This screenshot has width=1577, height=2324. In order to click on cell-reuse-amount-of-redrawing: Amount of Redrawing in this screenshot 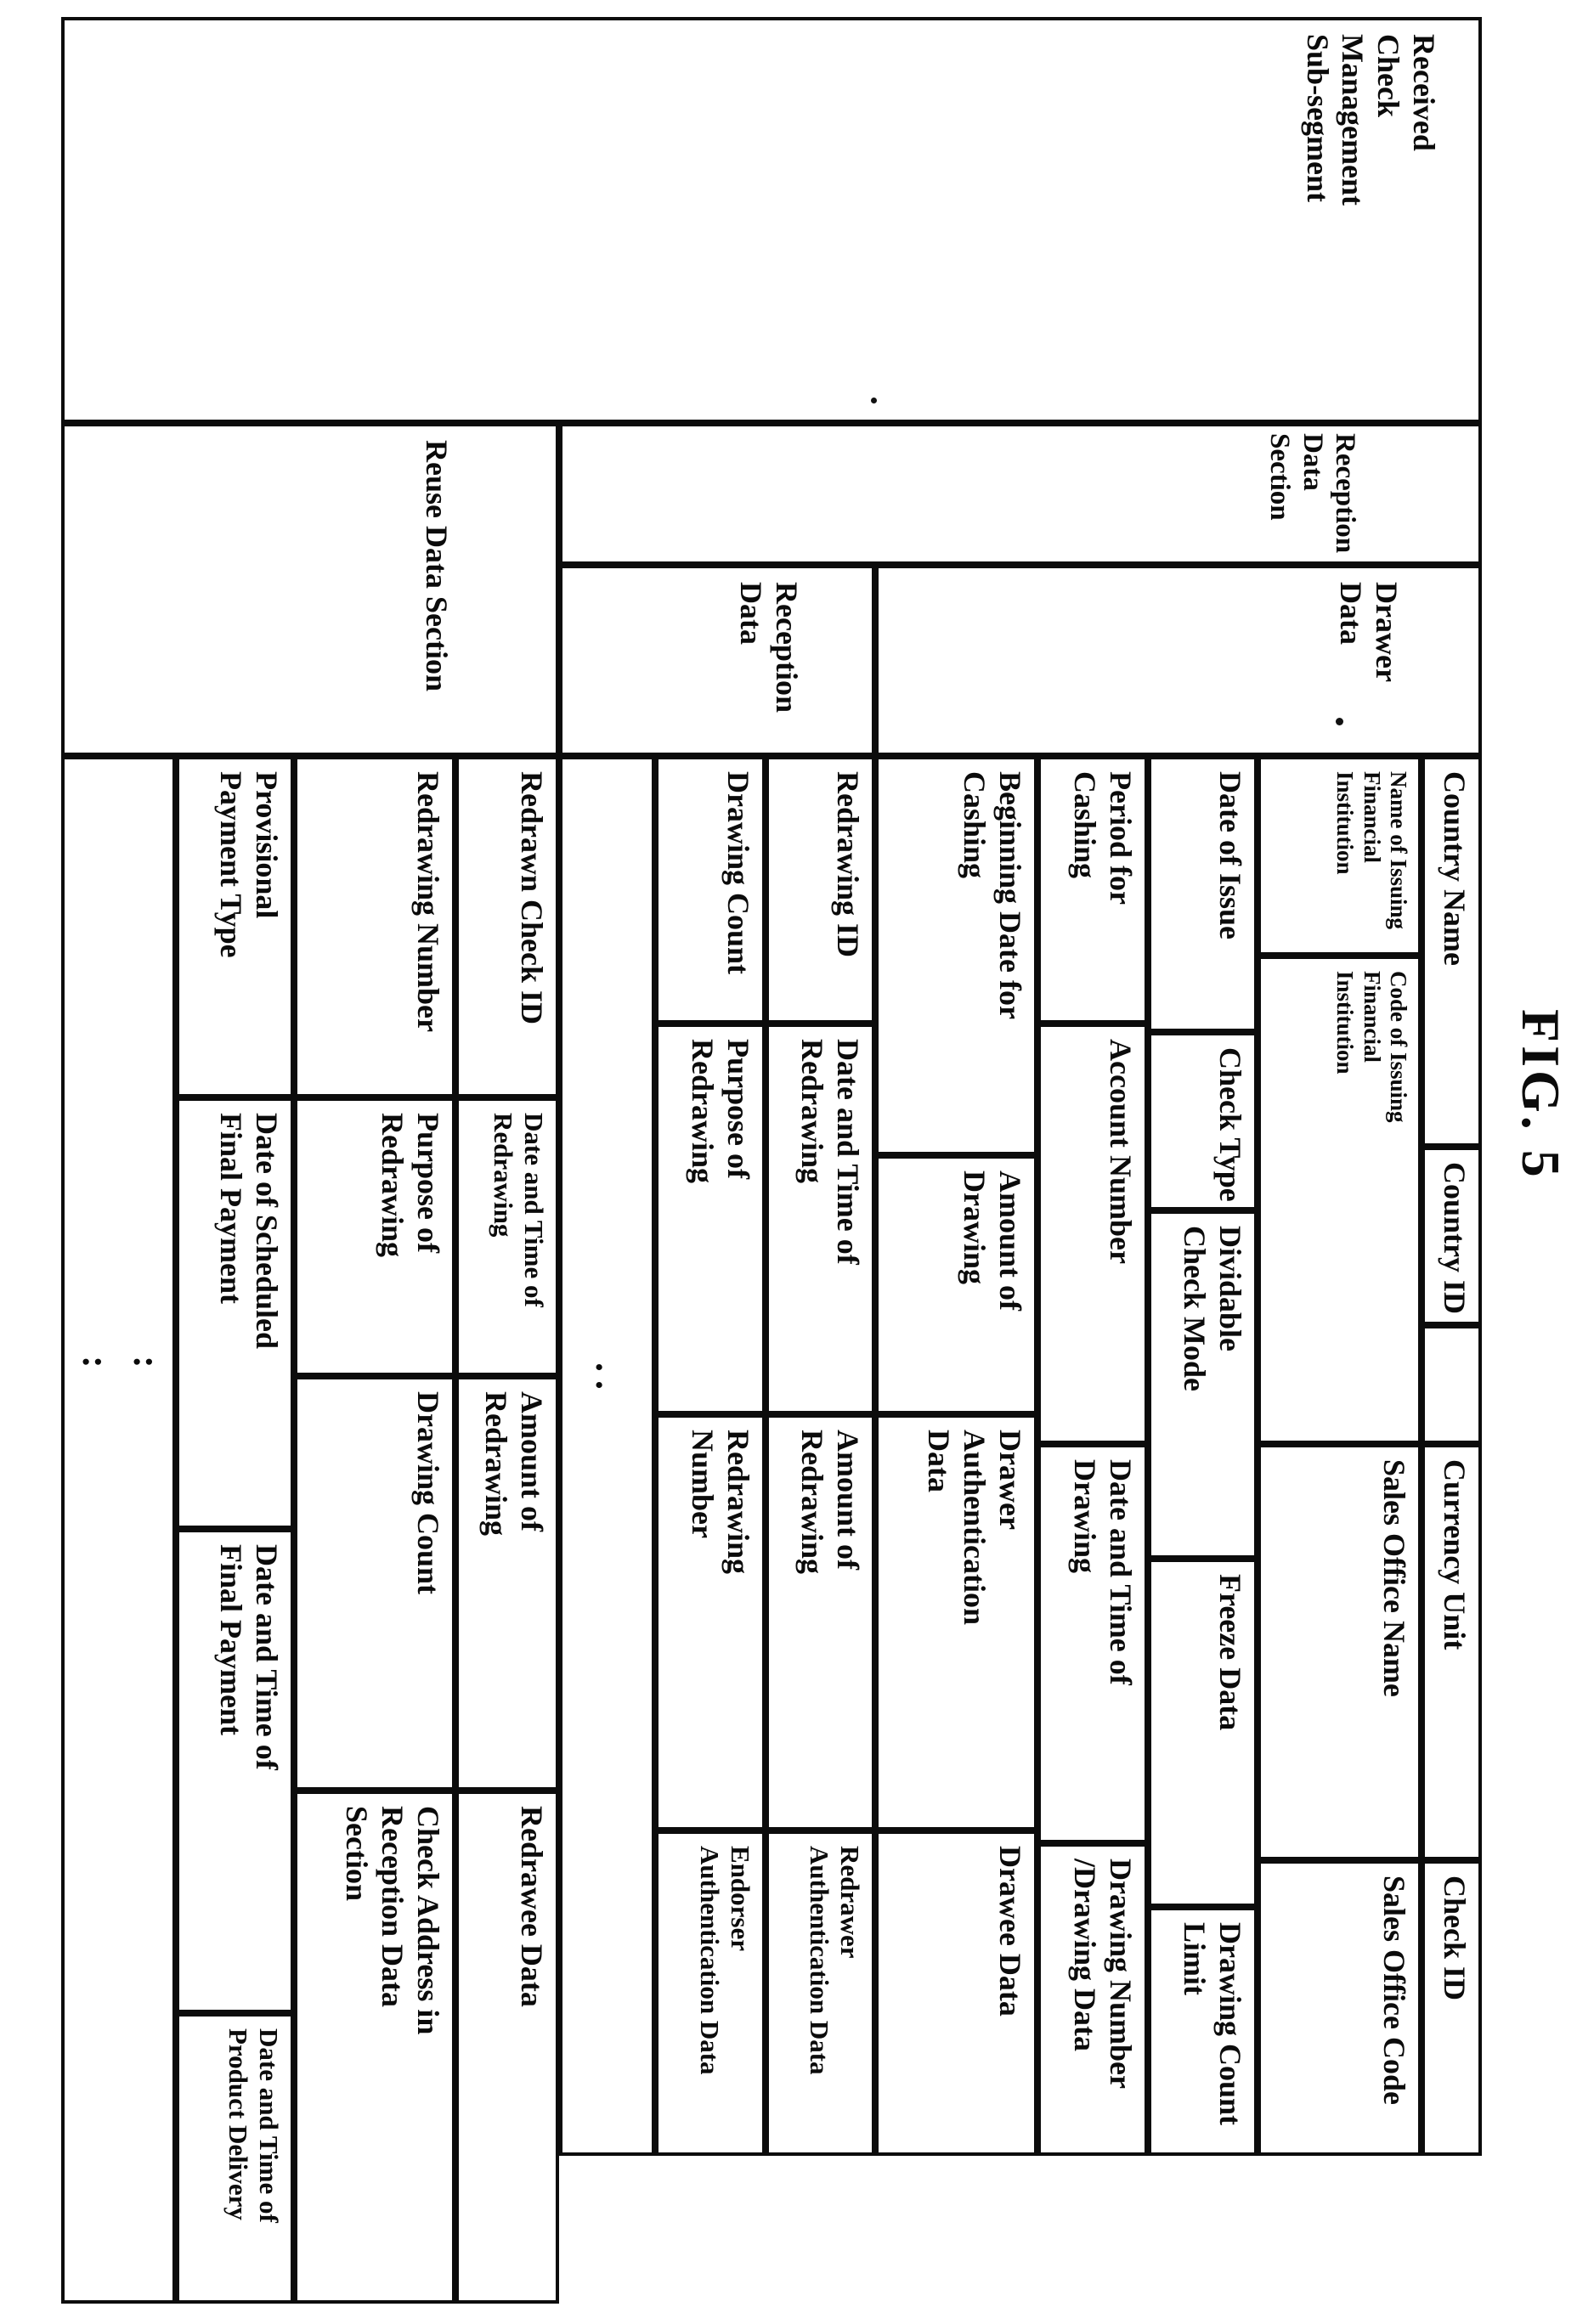, I will do `click(507, 1584)`.